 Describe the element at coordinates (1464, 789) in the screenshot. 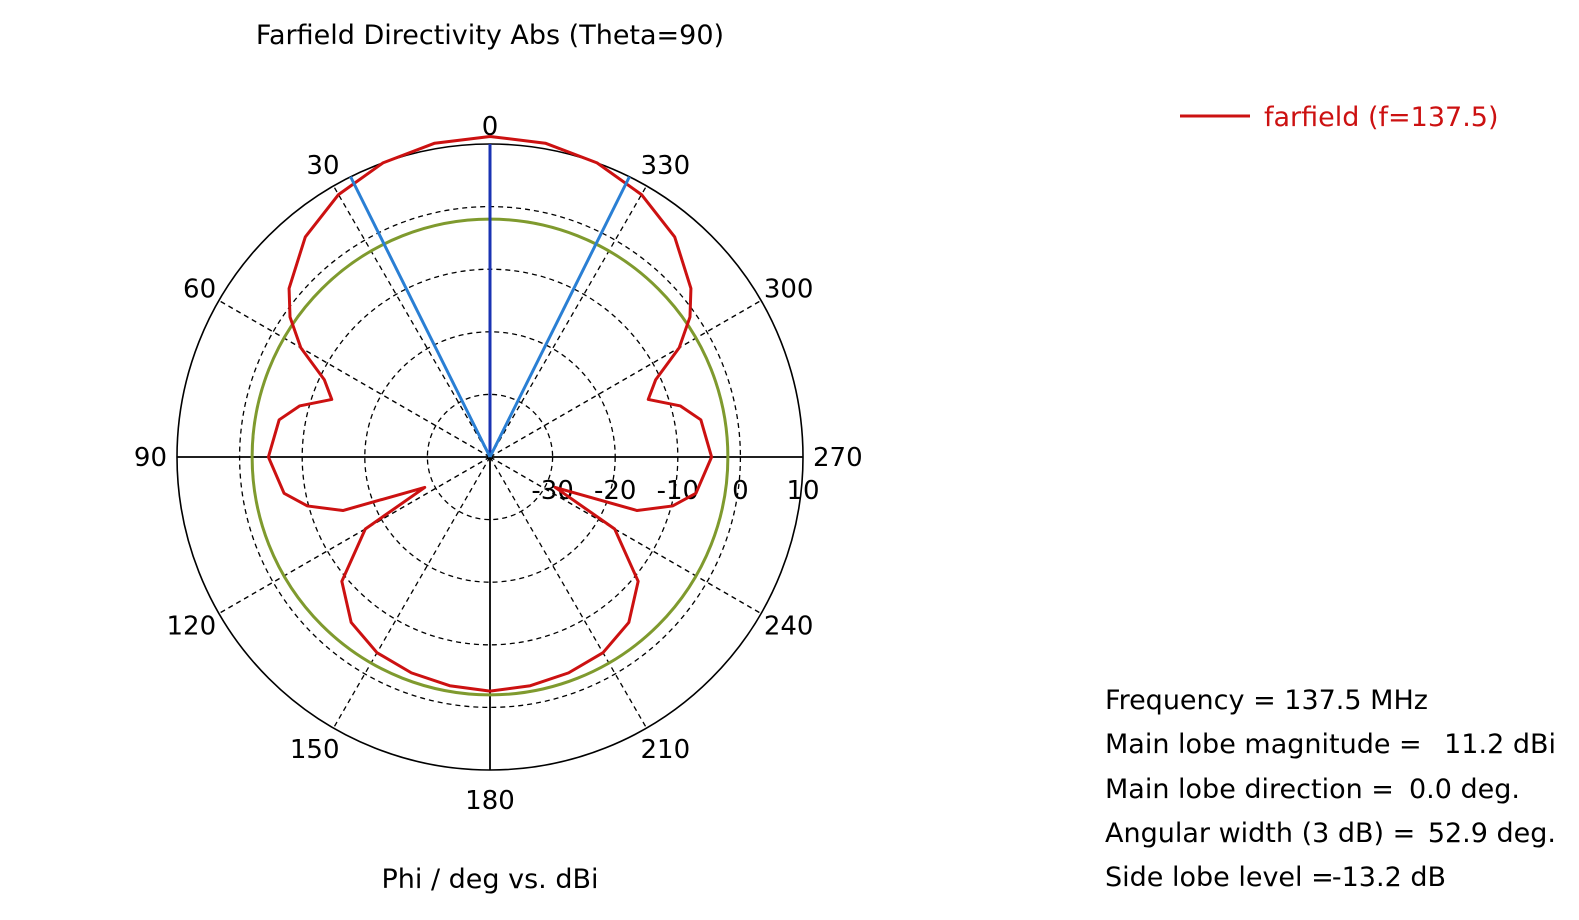

I see `info-main-lobe-direction-value: 0.0 deg.` at that location.